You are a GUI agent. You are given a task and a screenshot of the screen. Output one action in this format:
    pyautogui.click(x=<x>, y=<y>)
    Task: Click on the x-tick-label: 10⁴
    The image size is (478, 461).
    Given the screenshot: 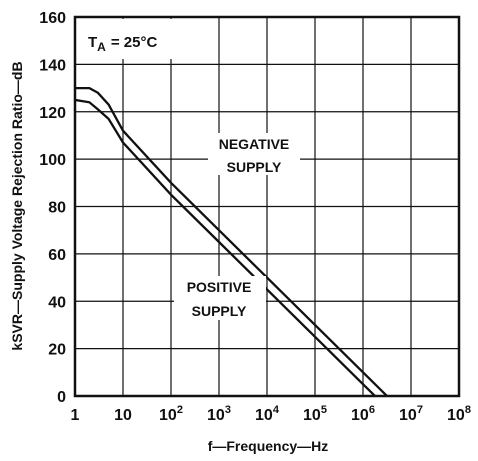 What is the action you would take?
    pyautogui.click(x=267, y=414)
    